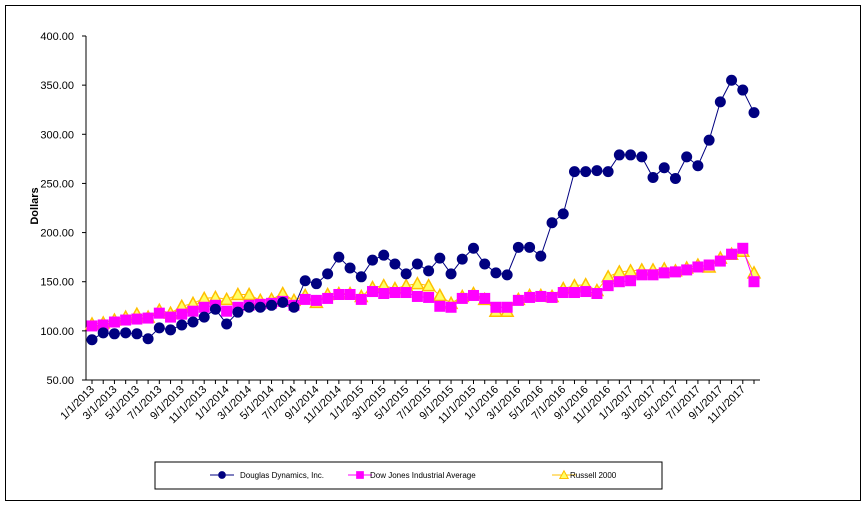  I want to click on y-tick-label: 100.00, so click(57, 332).